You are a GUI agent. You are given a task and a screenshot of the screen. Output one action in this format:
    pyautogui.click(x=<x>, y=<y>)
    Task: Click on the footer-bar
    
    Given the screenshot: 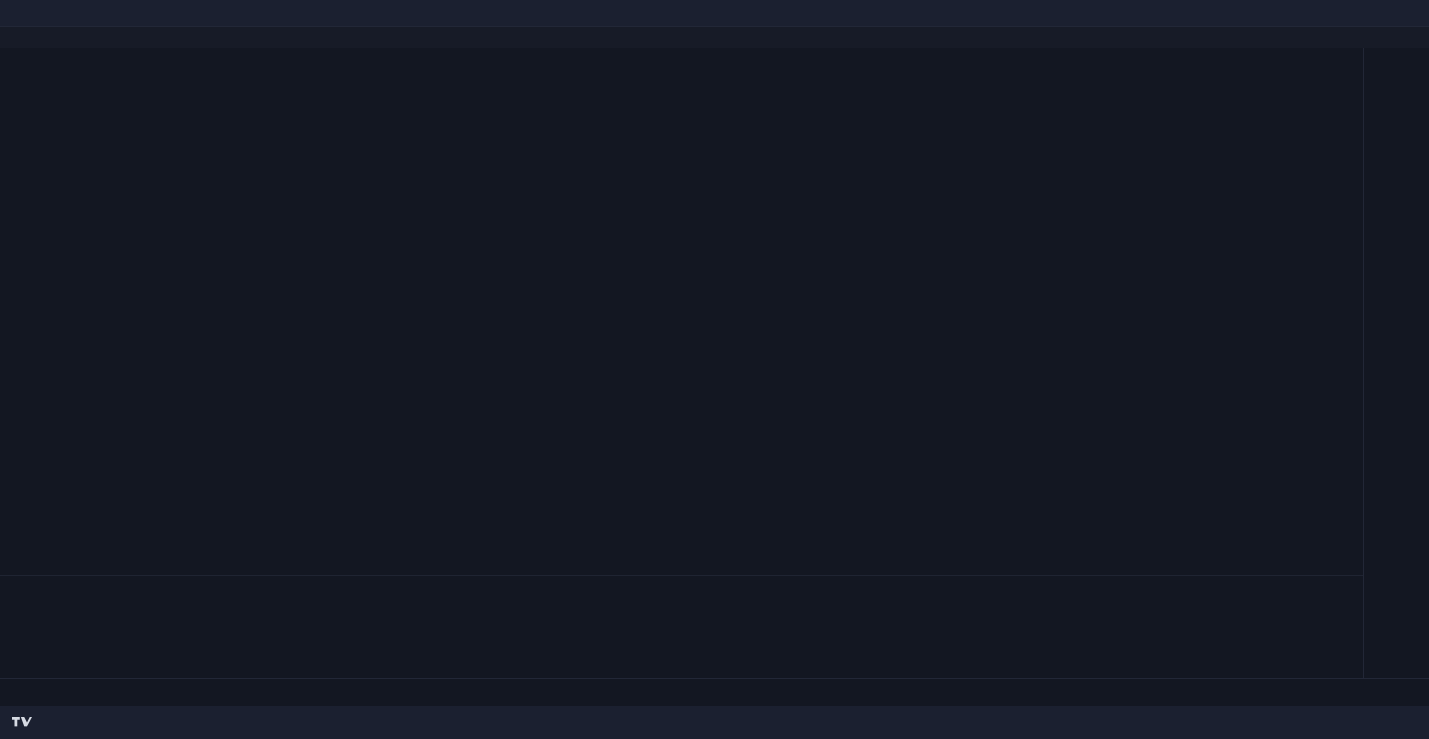 What is the action you would take?
    pyautogui.click(x=714, y=722)
    